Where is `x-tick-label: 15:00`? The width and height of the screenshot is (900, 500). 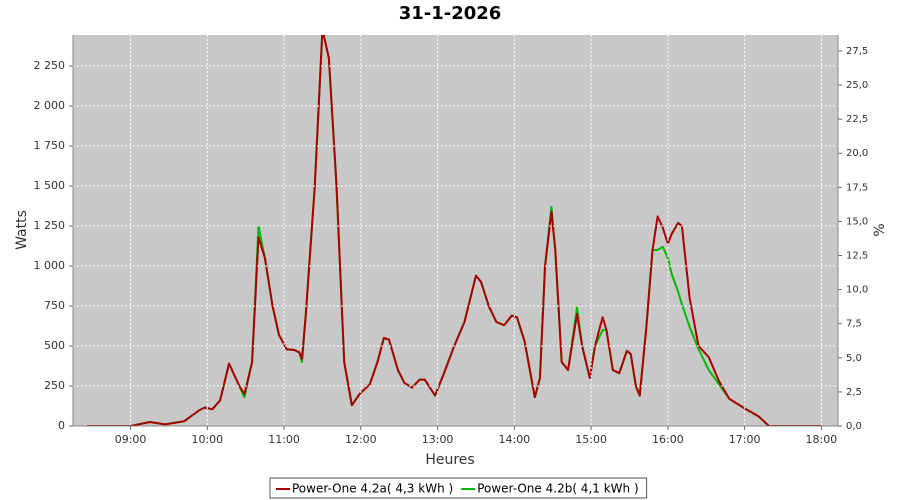 x-tick-label: 15:00 is located at coordinates (591, 439).